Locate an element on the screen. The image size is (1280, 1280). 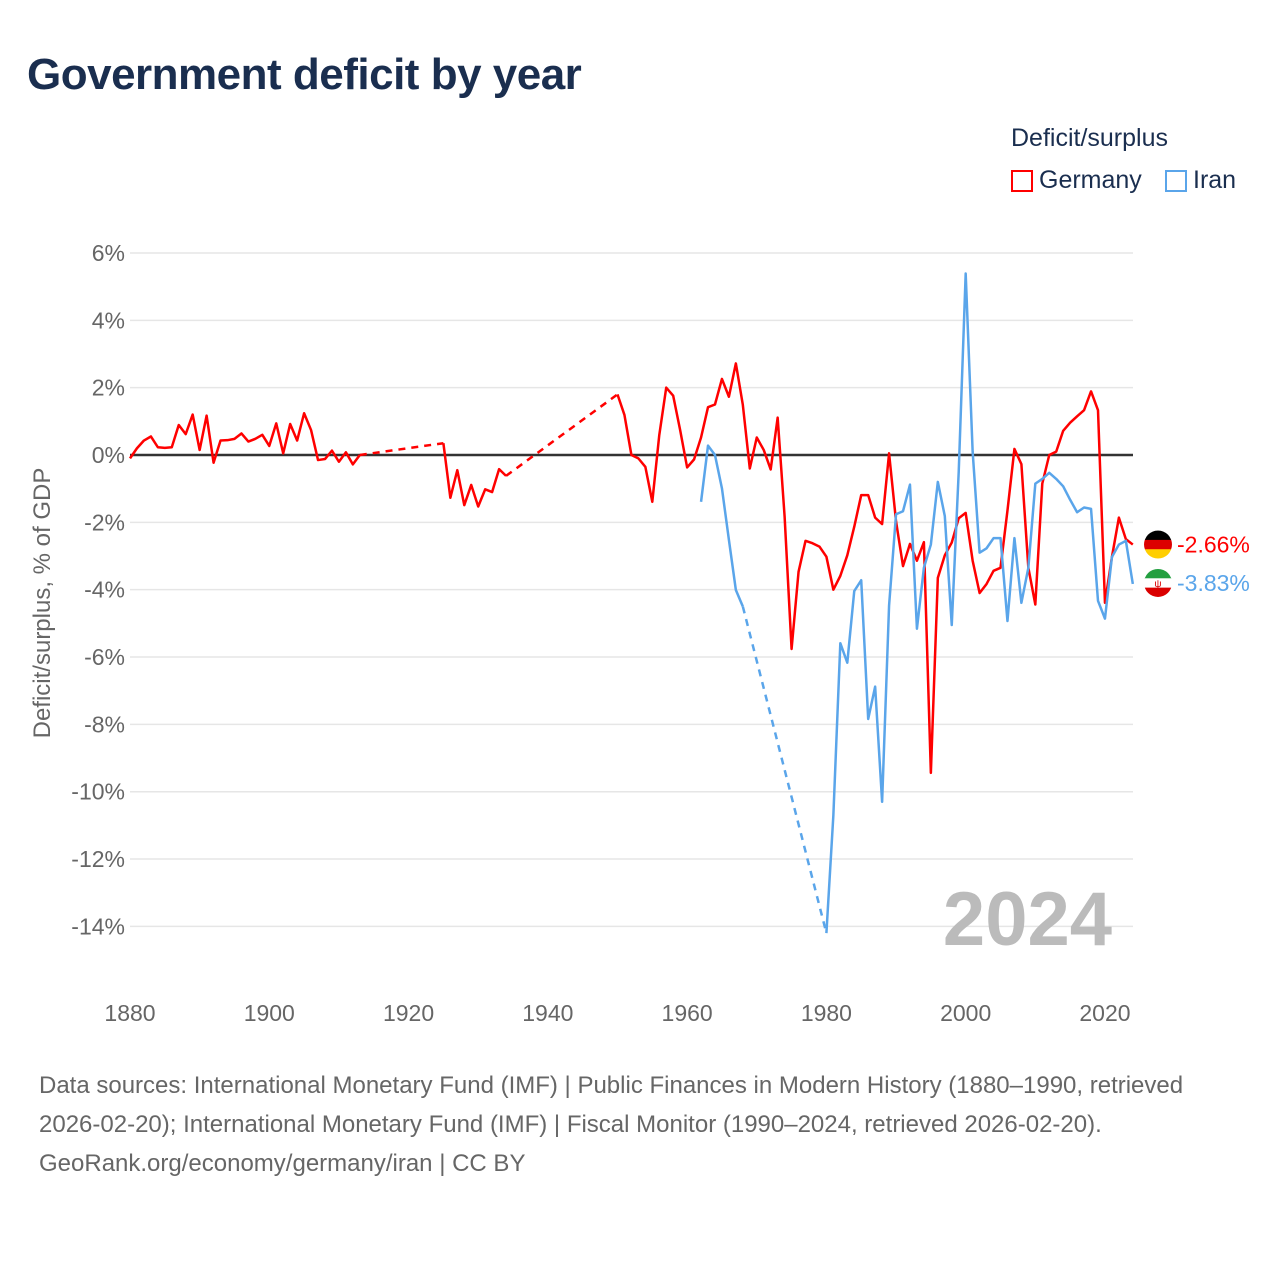
flag-germany-icon is located at coordinates (1158, 544).